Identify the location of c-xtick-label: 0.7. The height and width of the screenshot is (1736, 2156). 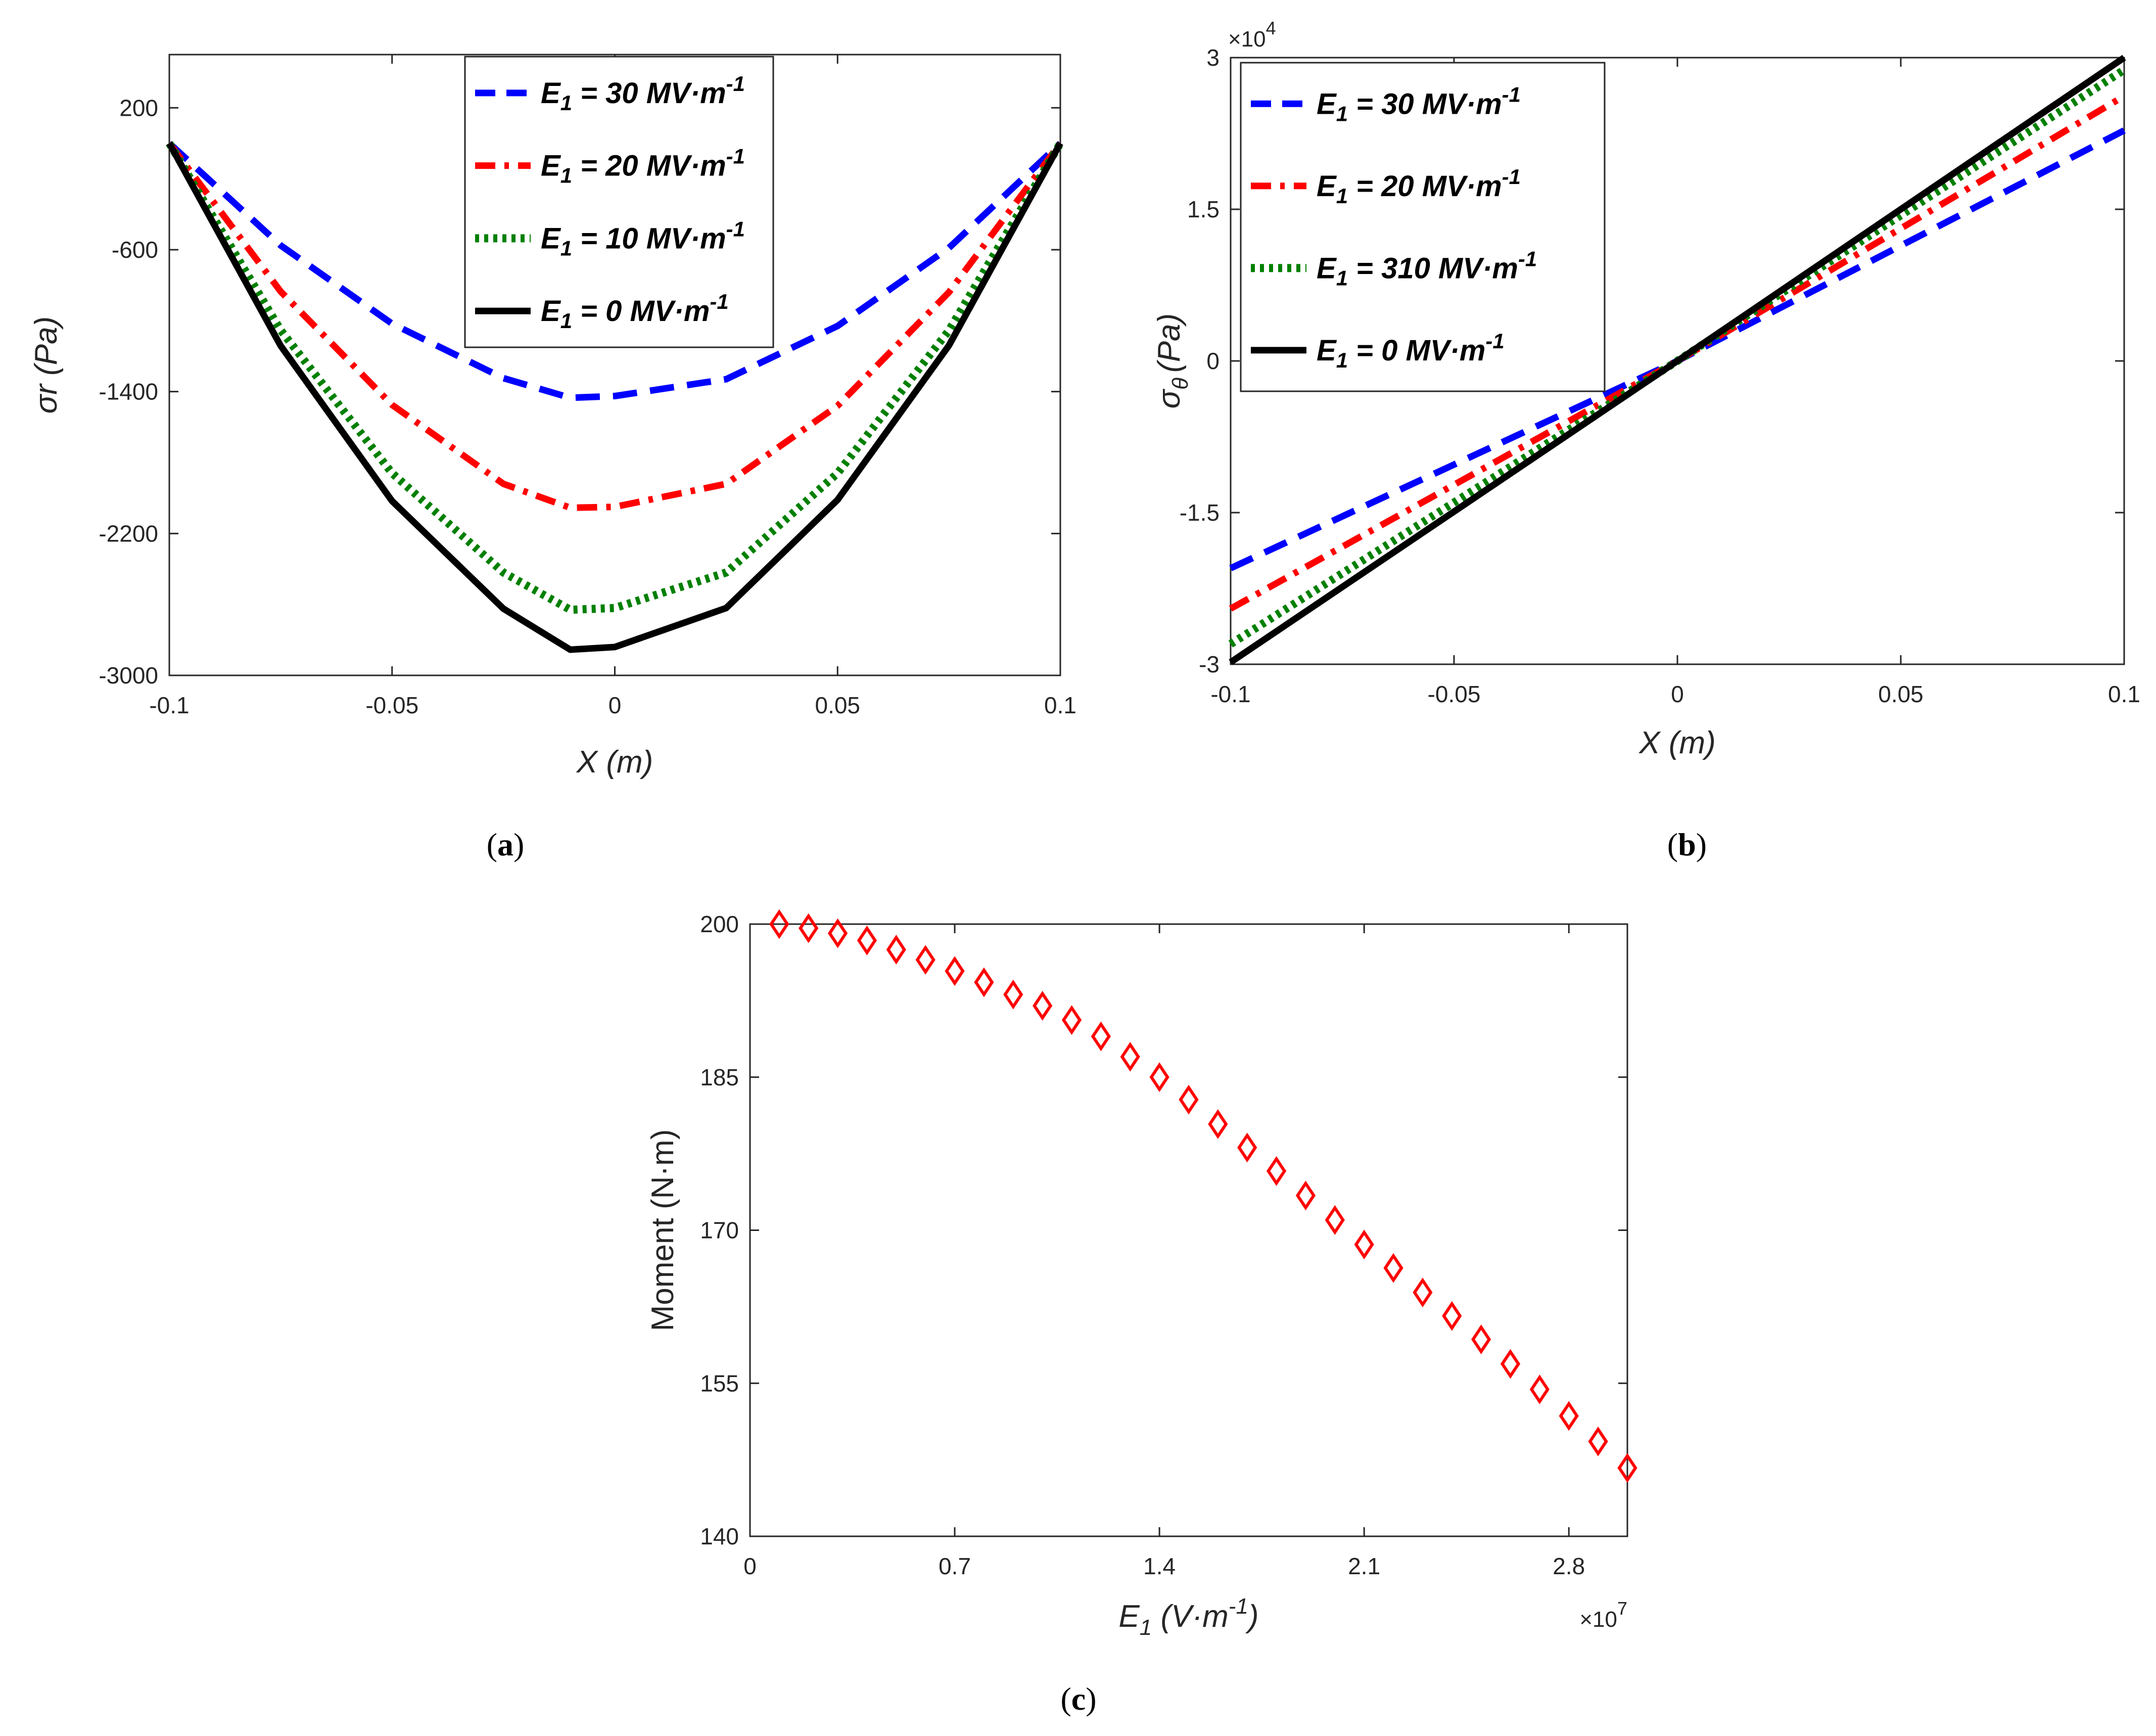
(955, 1566).